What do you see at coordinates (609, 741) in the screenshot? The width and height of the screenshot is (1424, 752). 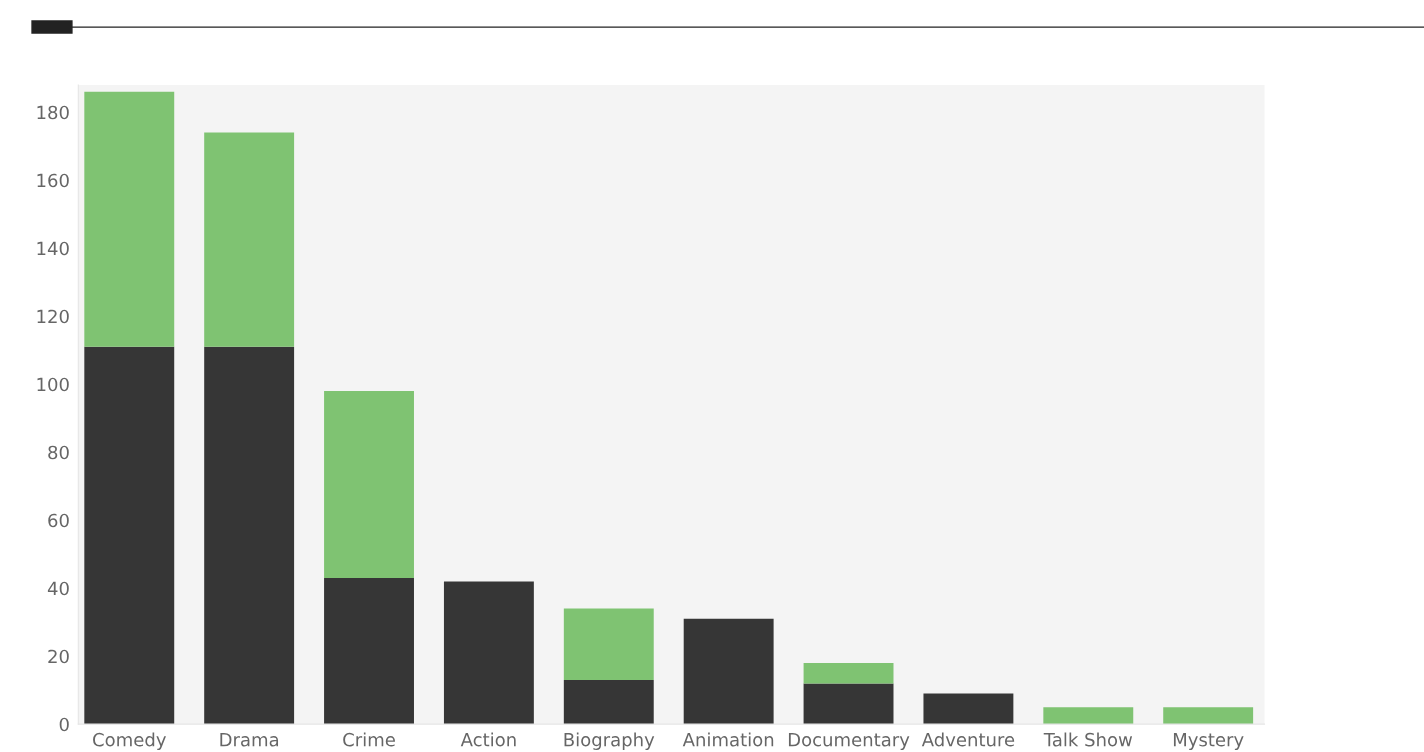 I see `x-tick-label: Biography` at bounding box center [609, 741].